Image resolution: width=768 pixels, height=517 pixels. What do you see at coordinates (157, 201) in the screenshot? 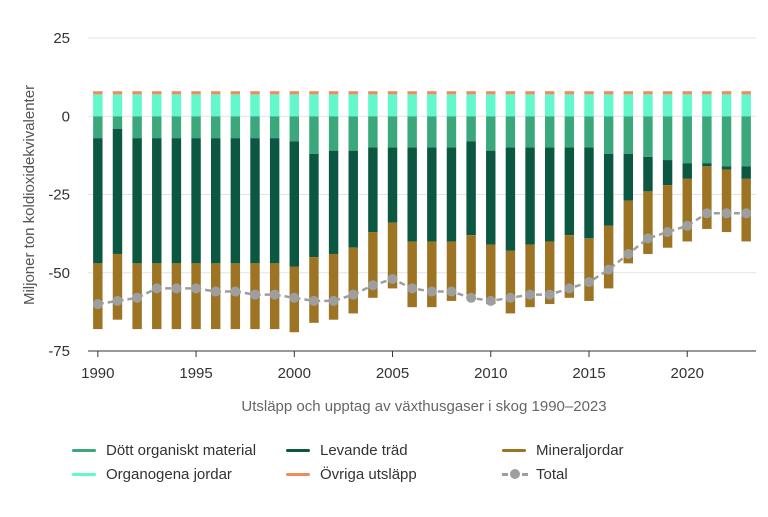
I see `bar-levande-trad-1993` at bounding box center [157, 201].